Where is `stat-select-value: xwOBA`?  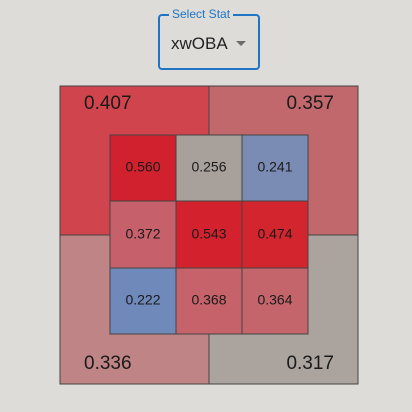
stat-select-value: xwOBA is located at coordinates (199, 43).